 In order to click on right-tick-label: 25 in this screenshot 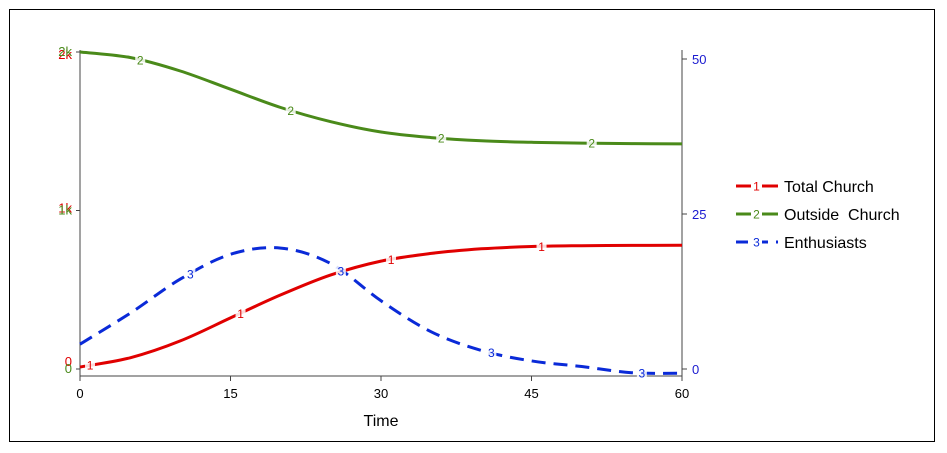, I will do `click(699, 214)`.